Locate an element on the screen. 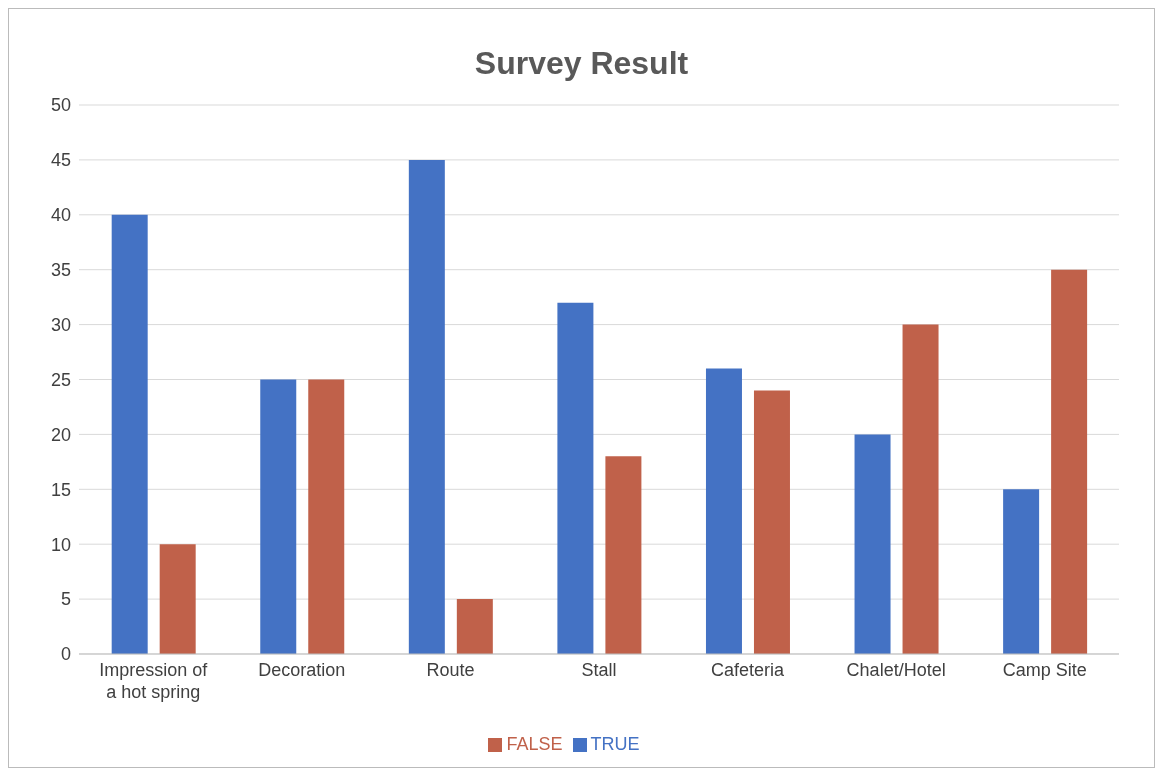 Image resolution: width=1163 pixels, height=776 pixels. chart-title: Survey Result is located at coordinates (581, 63).